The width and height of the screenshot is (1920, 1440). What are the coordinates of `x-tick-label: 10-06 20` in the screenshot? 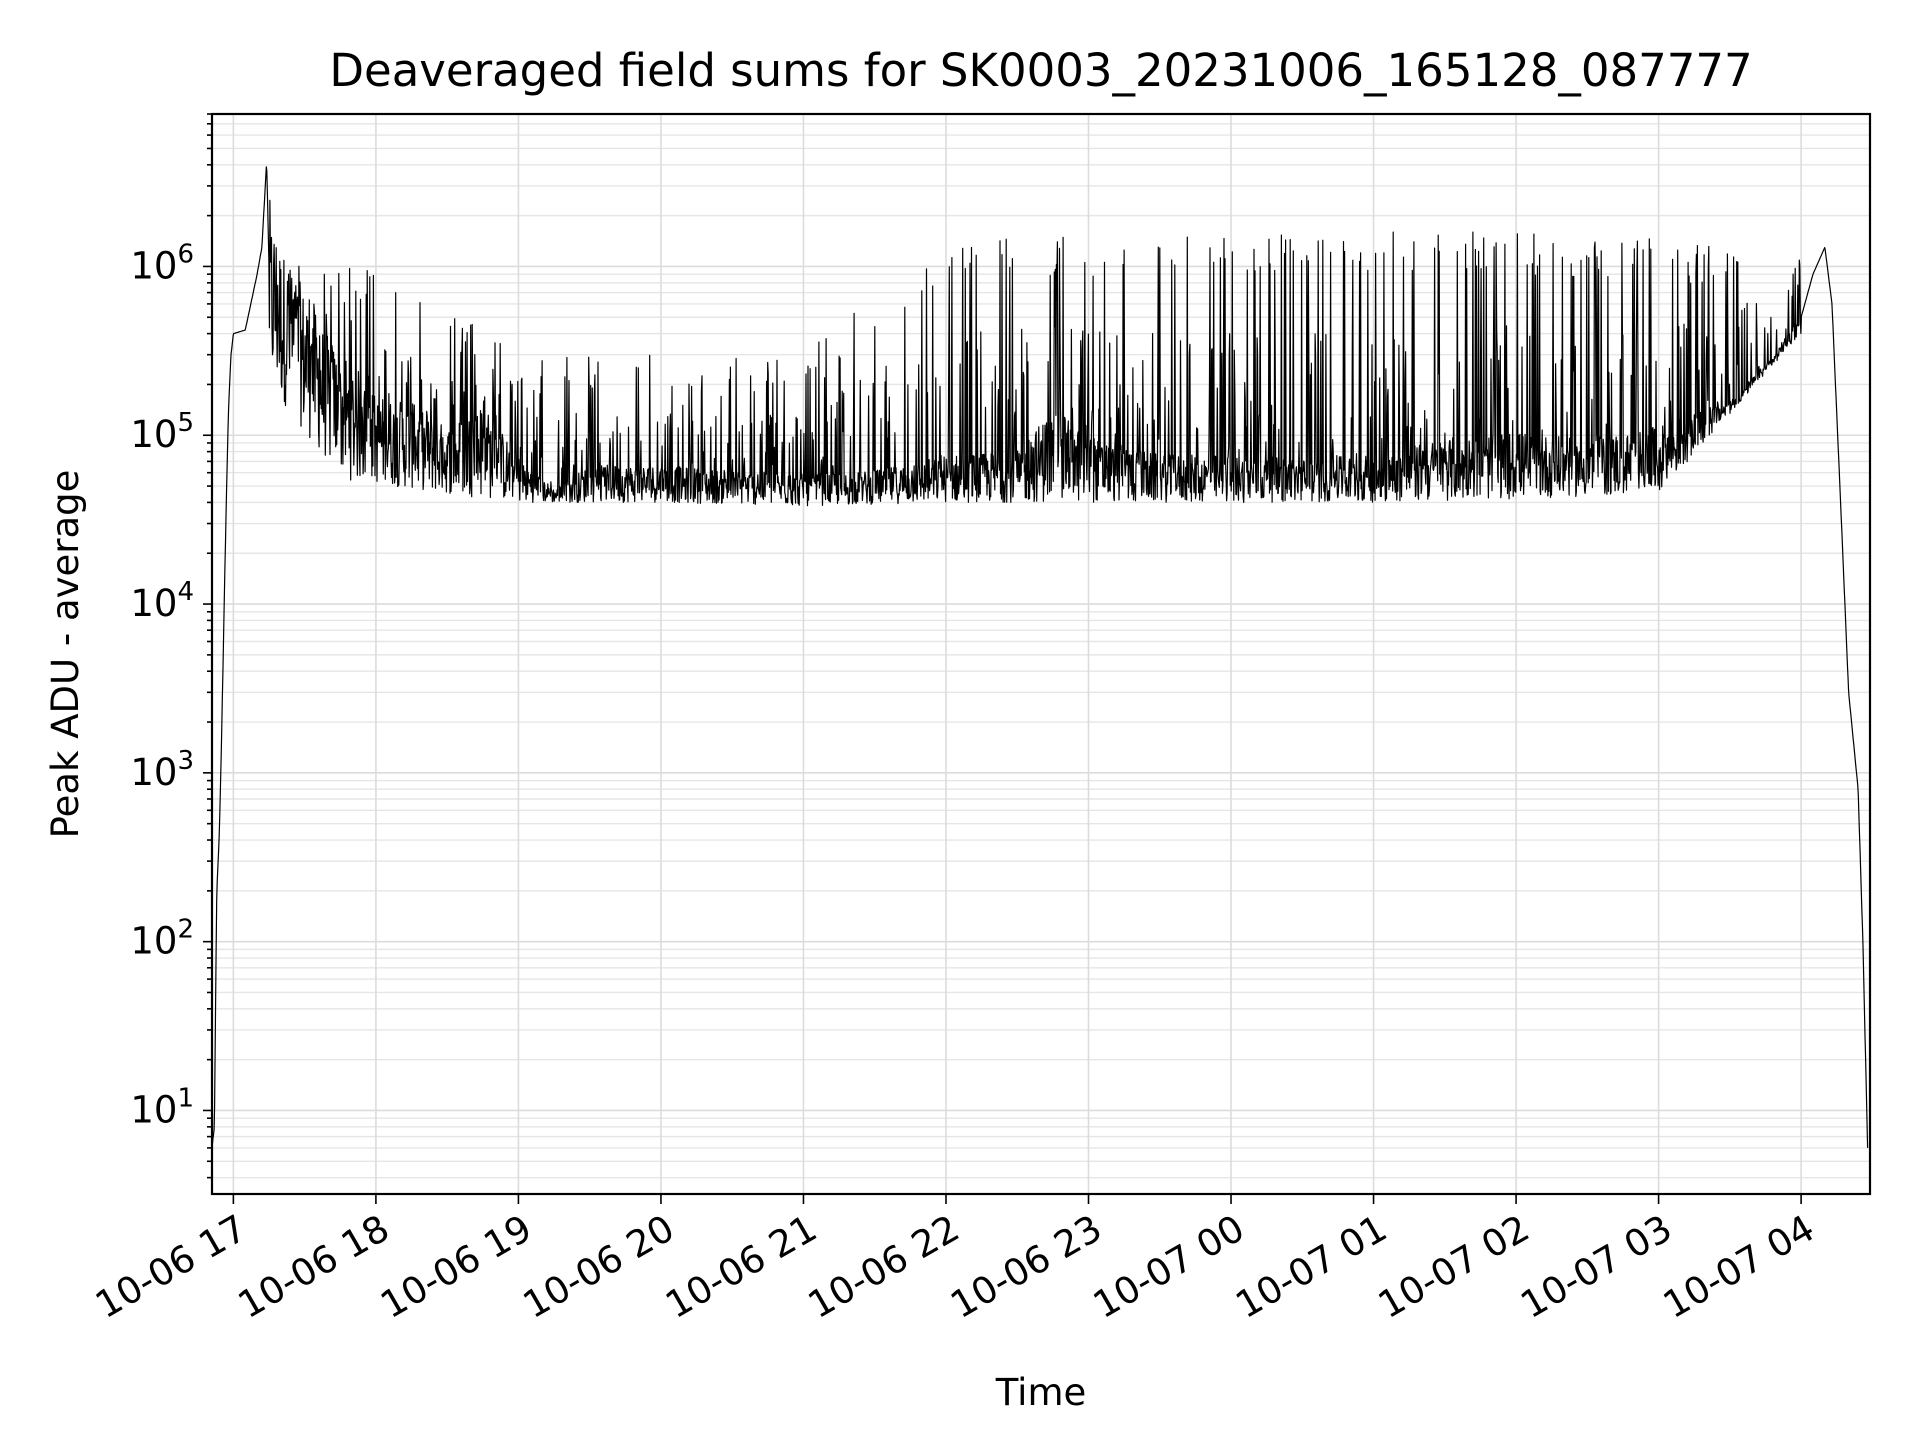 It's located at (599, 1267).